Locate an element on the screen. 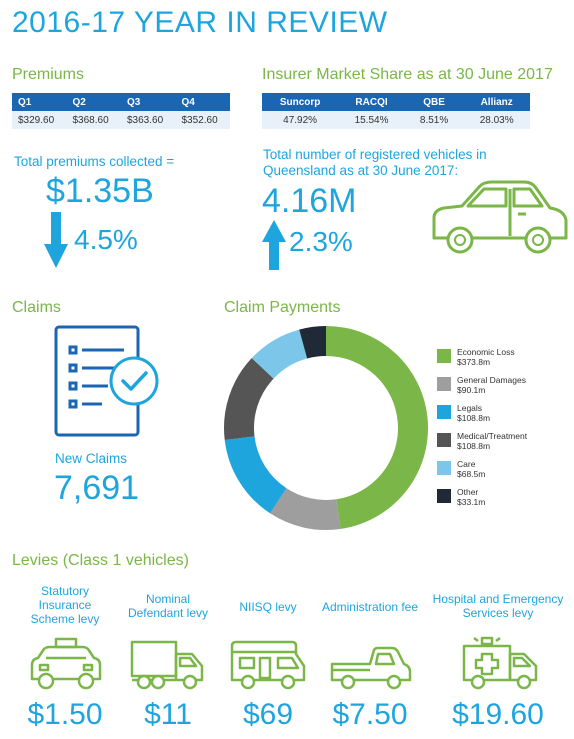 The width and height of the screenshot is (574, 739). arrow-up-icon is located at coordinates (274, 245).